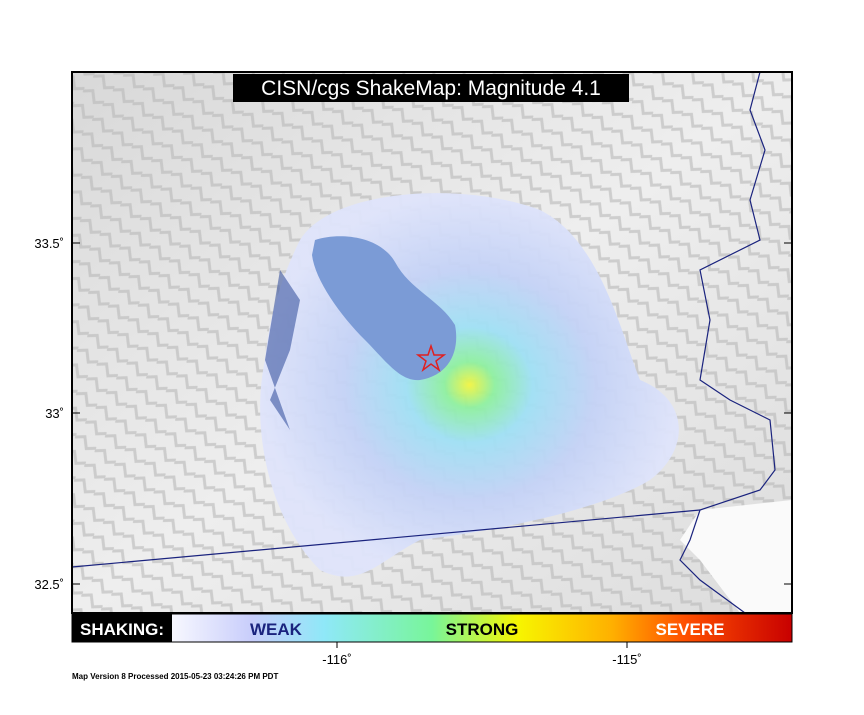  I want to click on mexico-region, so click(736, 556).